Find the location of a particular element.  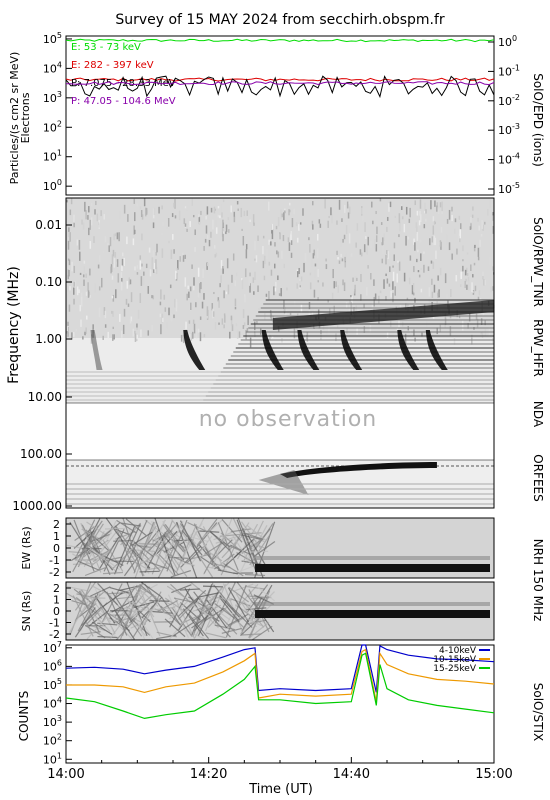

stix-ytick-label: 10¹ is located at coordinates (52, 758).